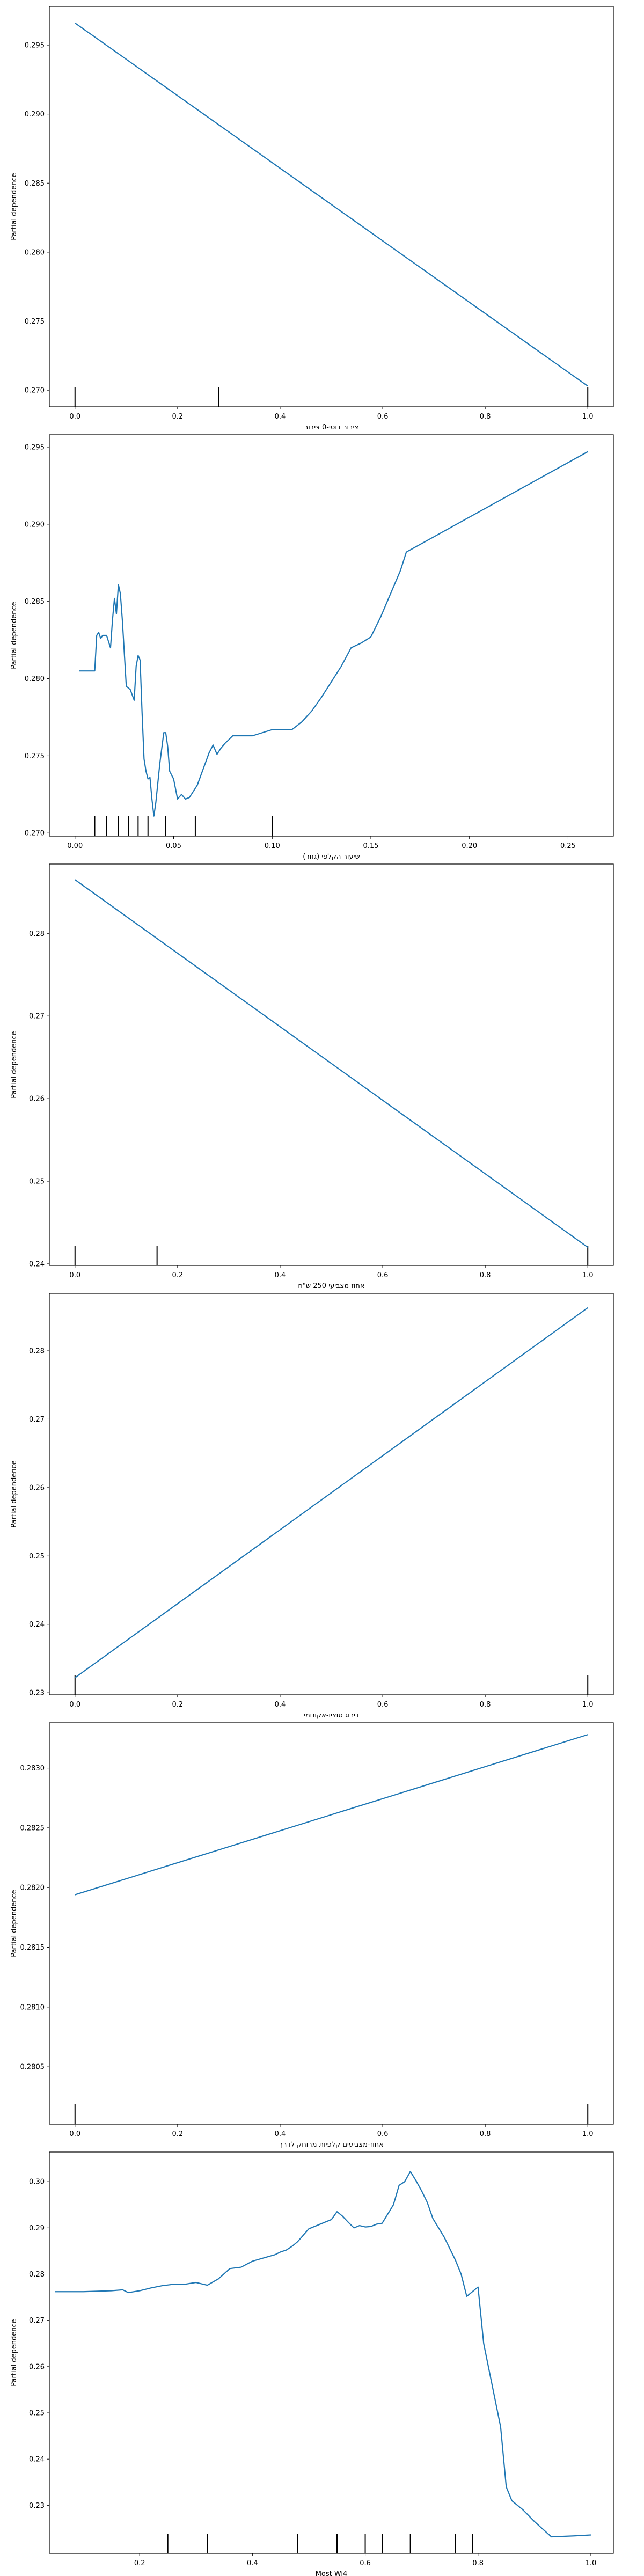 The width and height of the screenshot is (644, 2576). I want to click on y-tick-label: 0.2820, so click(32, 1888).